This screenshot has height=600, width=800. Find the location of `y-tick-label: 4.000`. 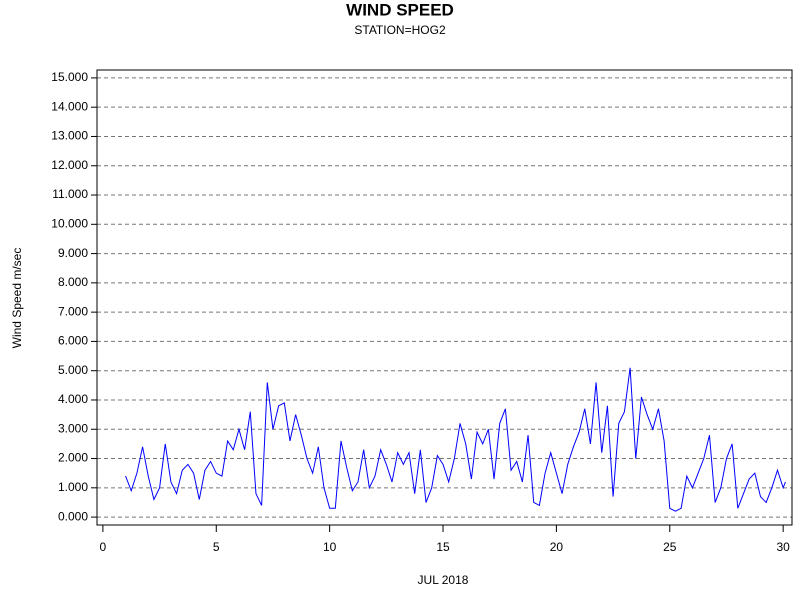

y-tick-label: 4.000 is located at coordinates (73, 399).